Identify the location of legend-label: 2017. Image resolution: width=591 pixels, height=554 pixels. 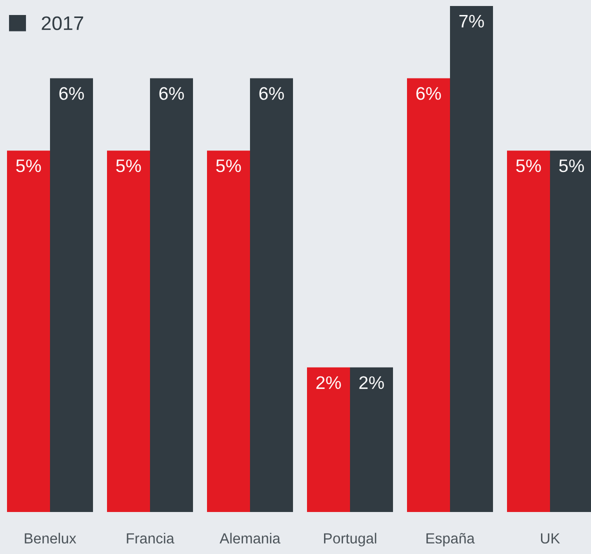
(63, 23).